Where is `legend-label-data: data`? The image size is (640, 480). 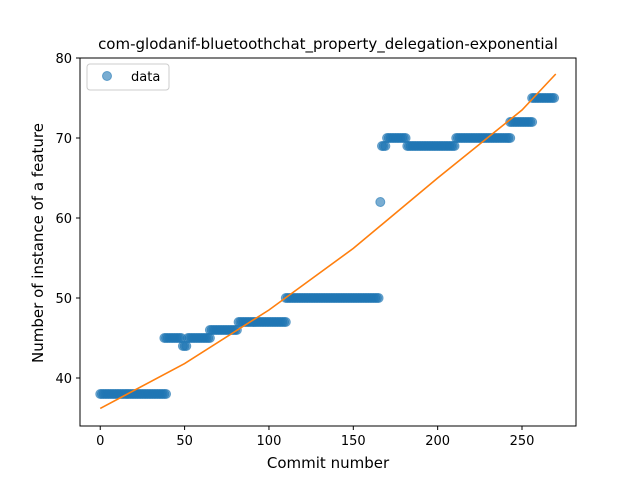 legend-label-data: data is located at coordinates (145, 77).